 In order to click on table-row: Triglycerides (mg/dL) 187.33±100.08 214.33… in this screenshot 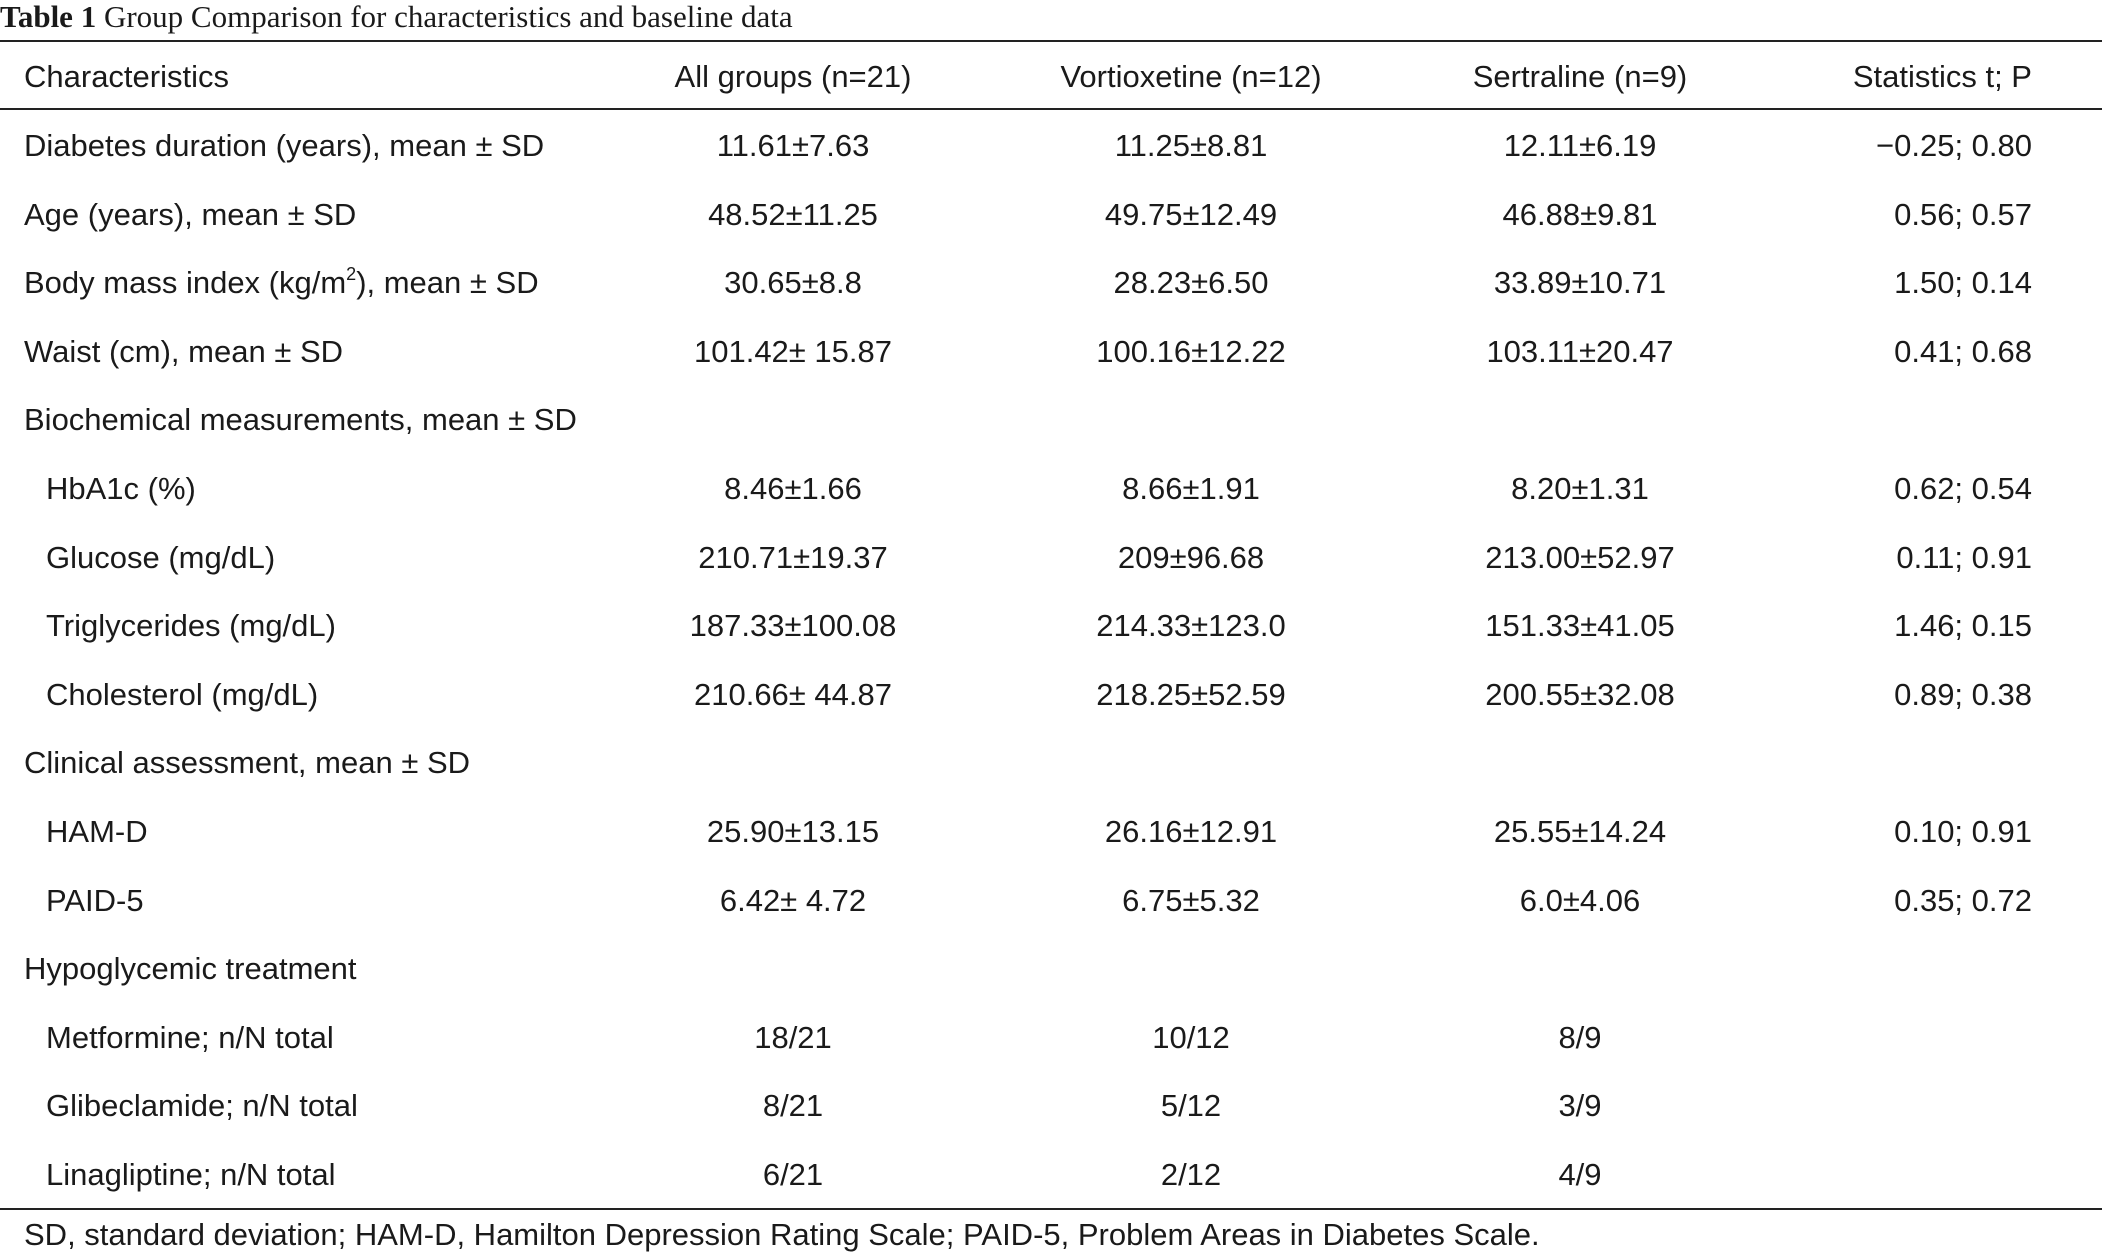, I will do `click(1051, 625)`.